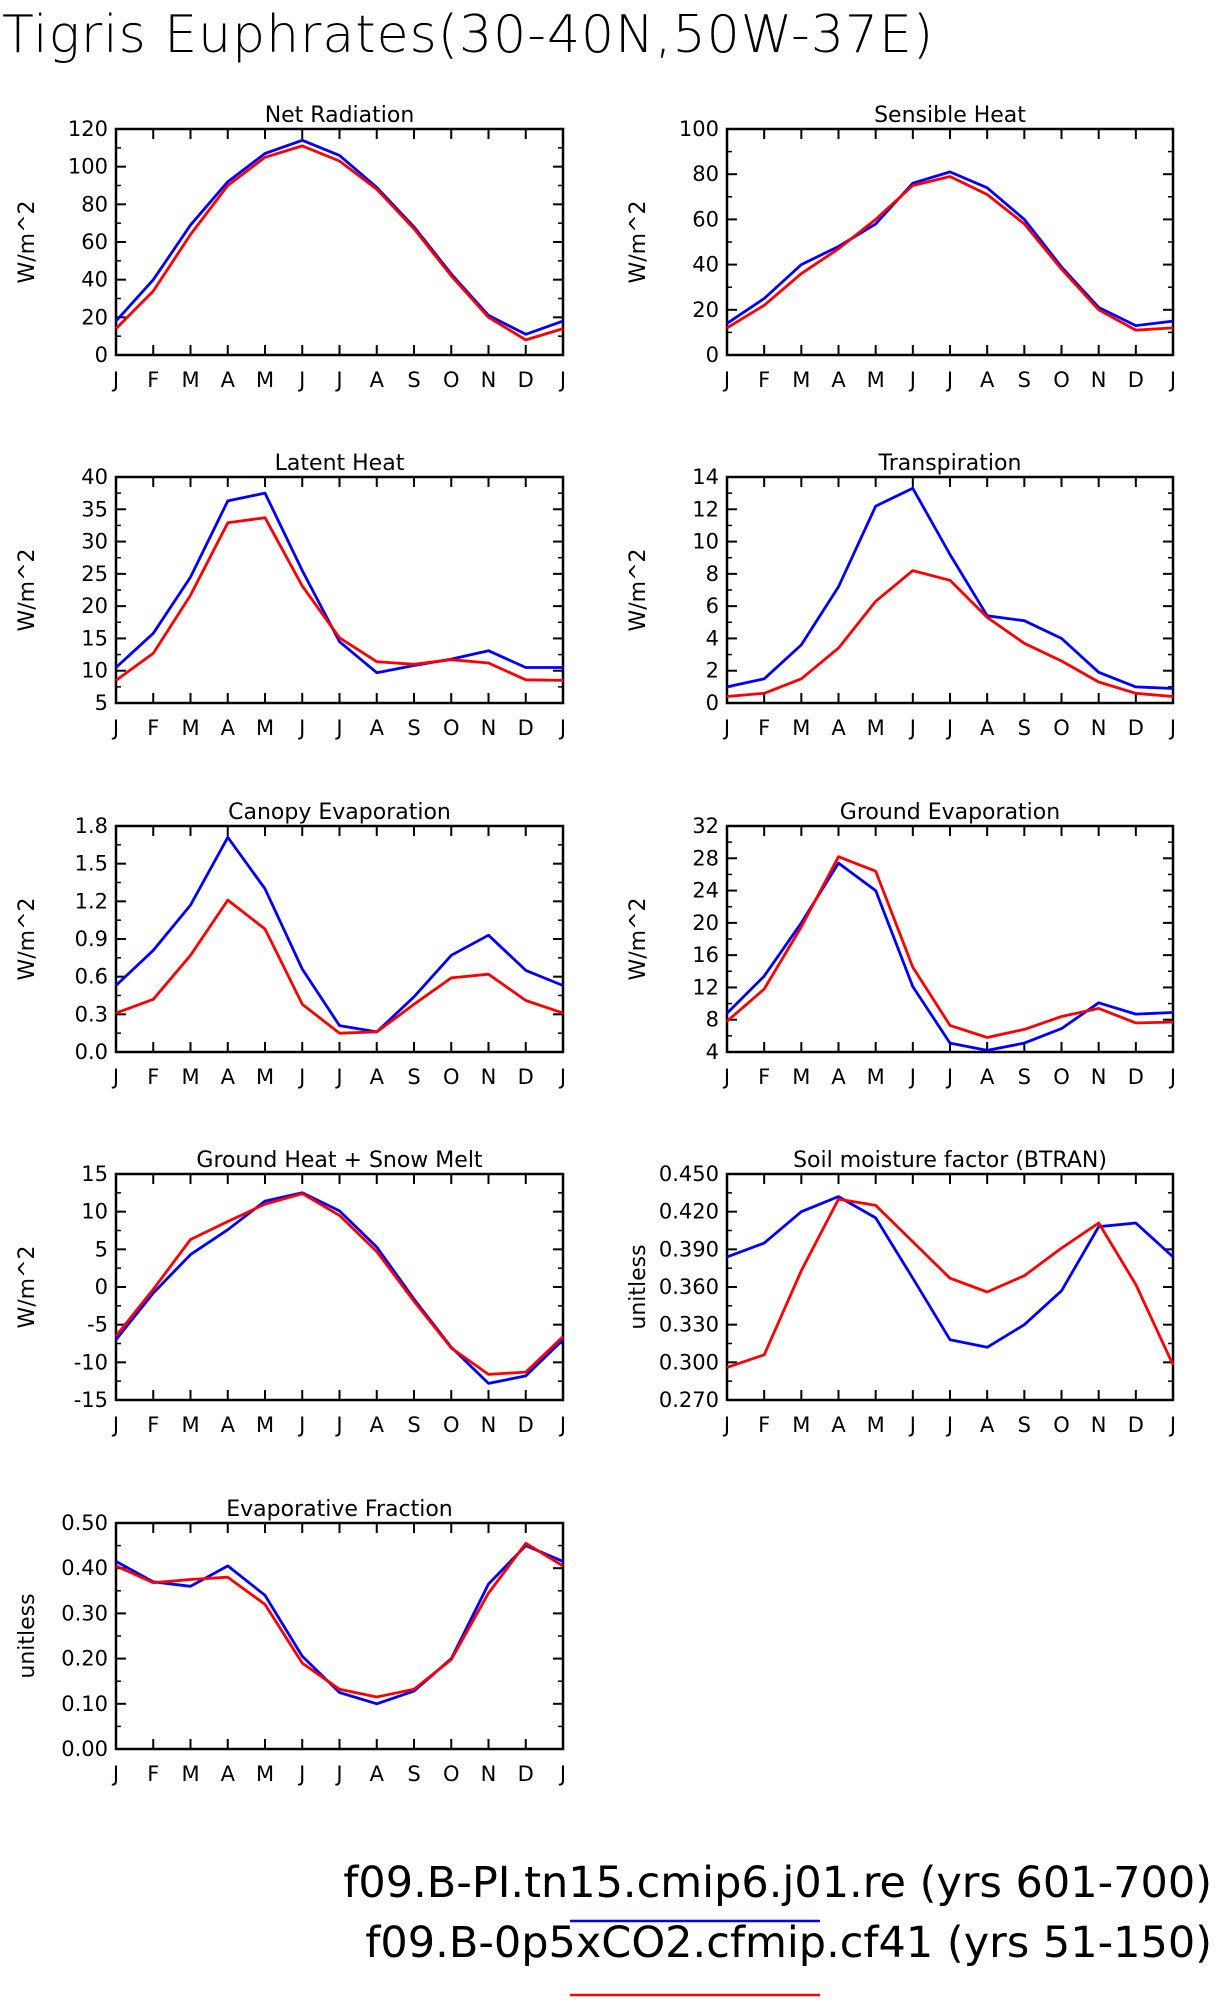 The height and width of the screenshot is (2001, 1224). I want to click on panel-title: Transpiration, so click(950, 463).